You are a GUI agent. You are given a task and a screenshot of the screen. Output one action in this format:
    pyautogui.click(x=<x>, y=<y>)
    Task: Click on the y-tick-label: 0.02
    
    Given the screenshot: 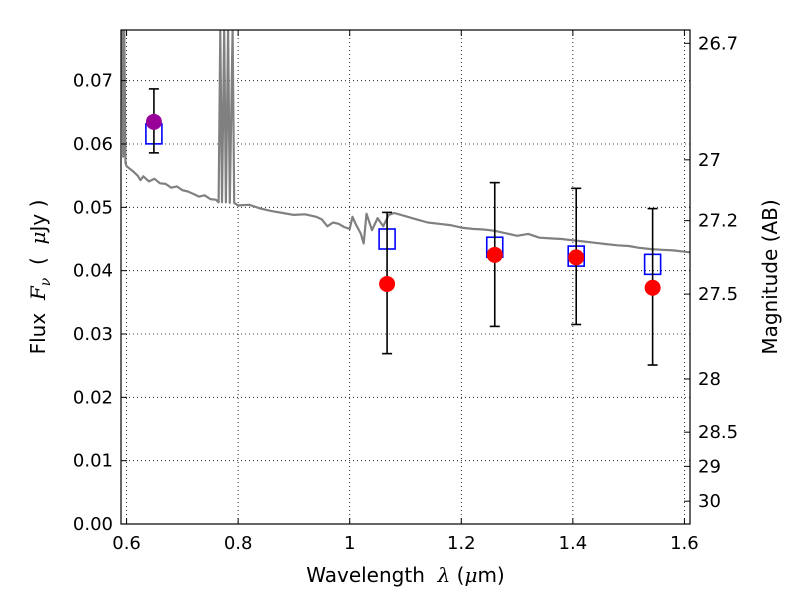 What is the action you would take?
    pyautogui.click(x=93, y=397)
    